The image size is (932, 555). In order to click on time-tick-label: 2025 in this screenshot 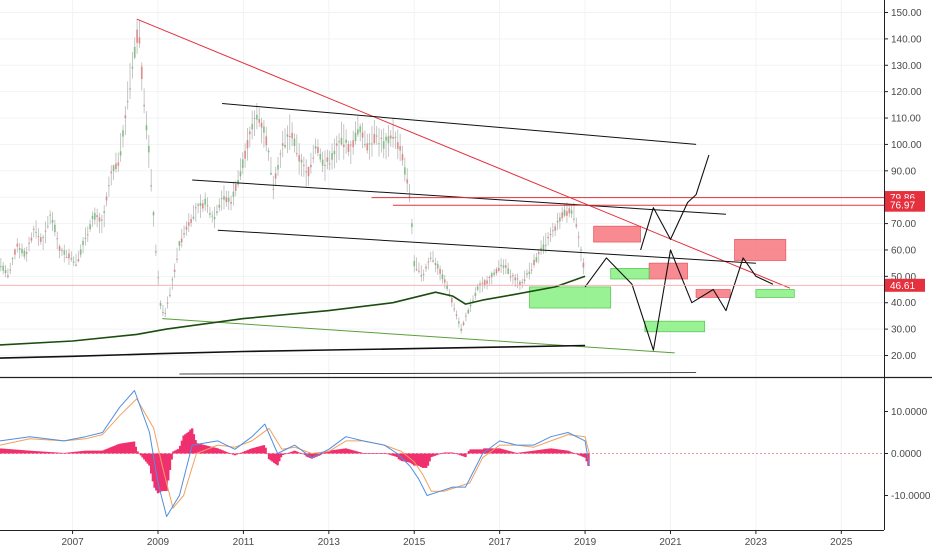, I will do `click(841, 542)`.